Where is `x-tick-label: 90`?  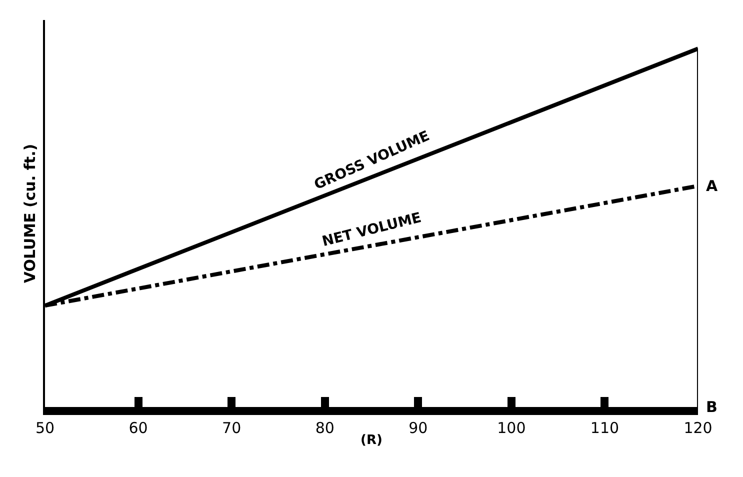 x-tick-label: 90 is located at coordinates (418, 428).